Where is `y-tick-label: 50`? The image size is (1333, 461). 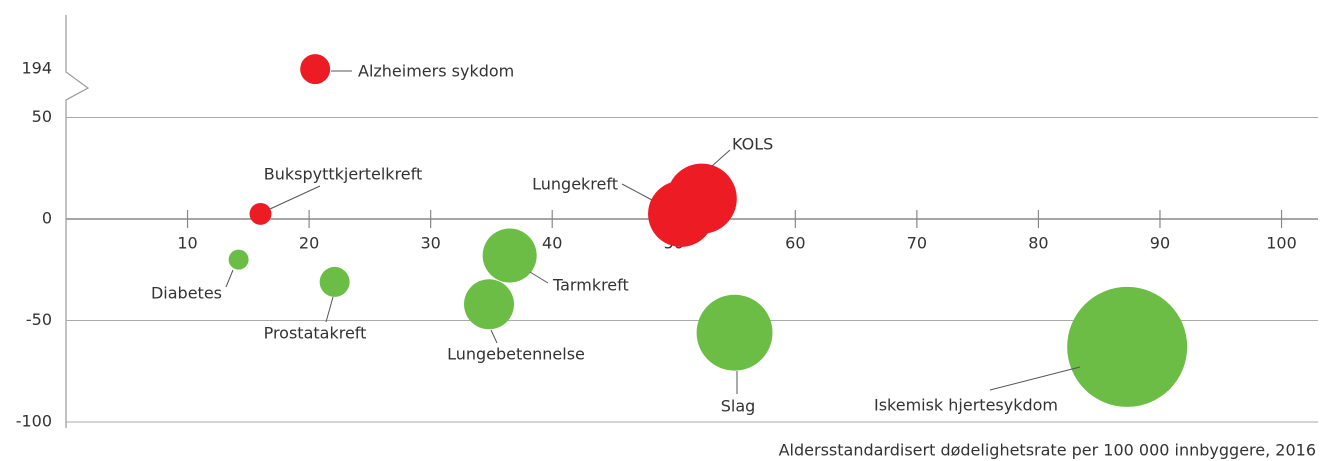 y-tick-label: 50 is located at coordinates (42, 116).